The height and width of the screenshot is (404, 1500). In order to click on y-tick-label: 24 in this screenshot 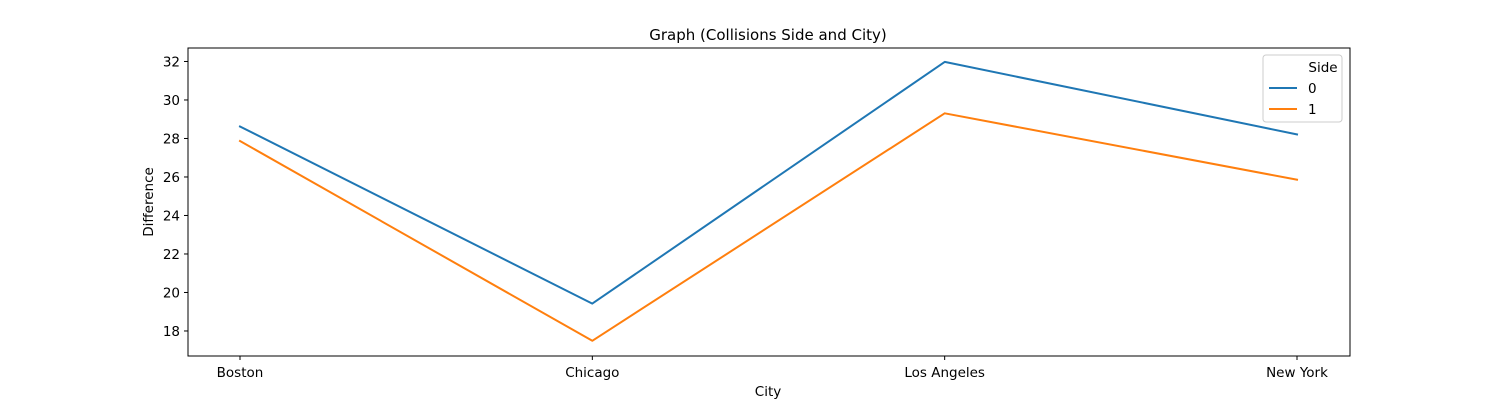, I will do `click(171, 216)`.